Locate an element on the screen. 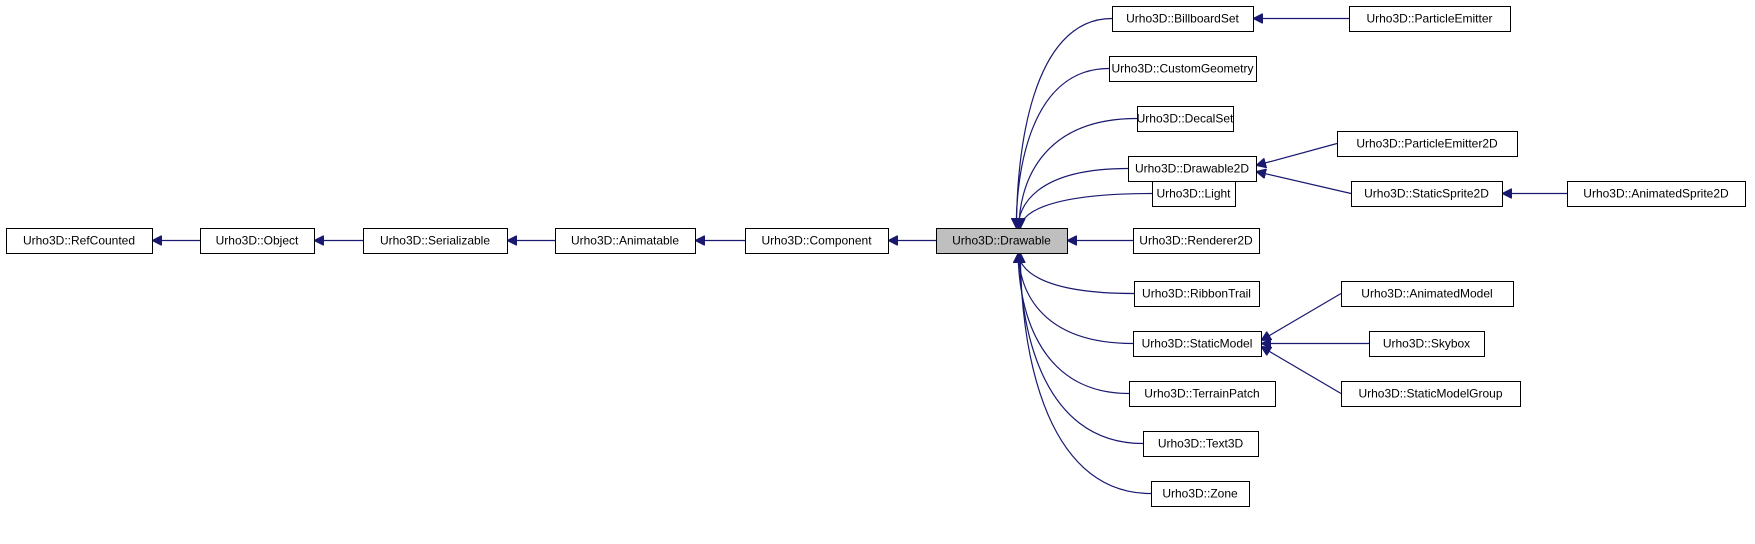  edge-staticsprite2d-to-drawable2d is located at coordinates (1304, 183).